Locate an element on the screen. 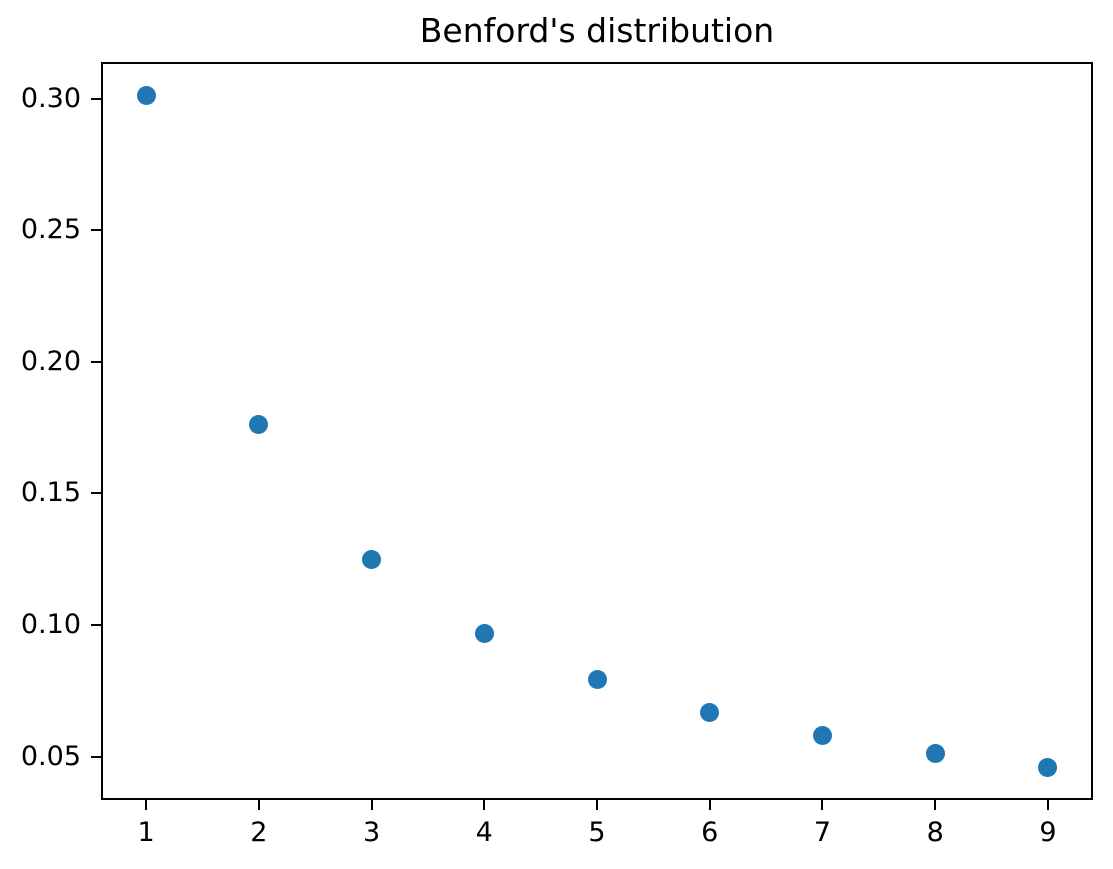 This screenshot has height=869, width=1113. x-axis-tick-label: 4 is located at coordinates (484, 832).